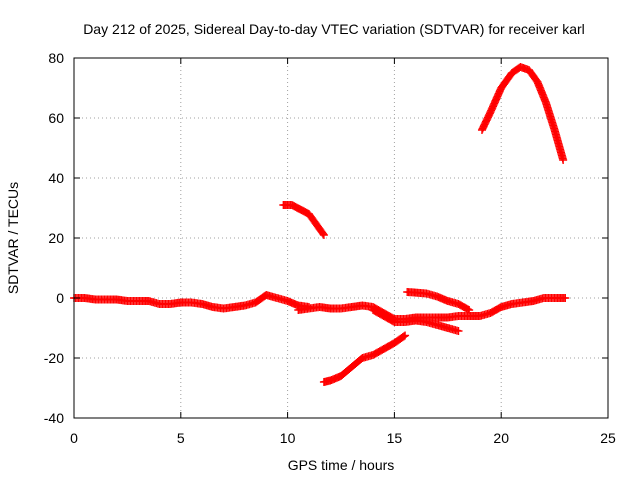 This screenshot has height=485, width=640. Describe the element at coordinates (74, 438) in the screenshot. I see `x-tick-label: 0` at that location.